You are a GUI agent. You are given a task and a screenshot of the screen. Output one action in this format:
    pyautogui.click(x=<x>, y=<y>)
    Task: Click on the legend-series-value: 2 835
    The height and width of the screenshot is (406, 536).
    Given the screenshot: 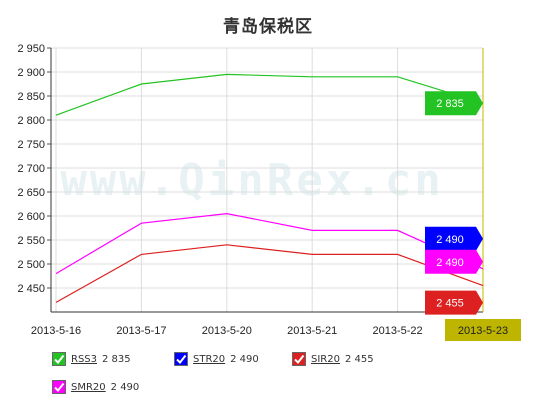 What is the action you would take?
    pyautogui.click(x=116, y=359)
    